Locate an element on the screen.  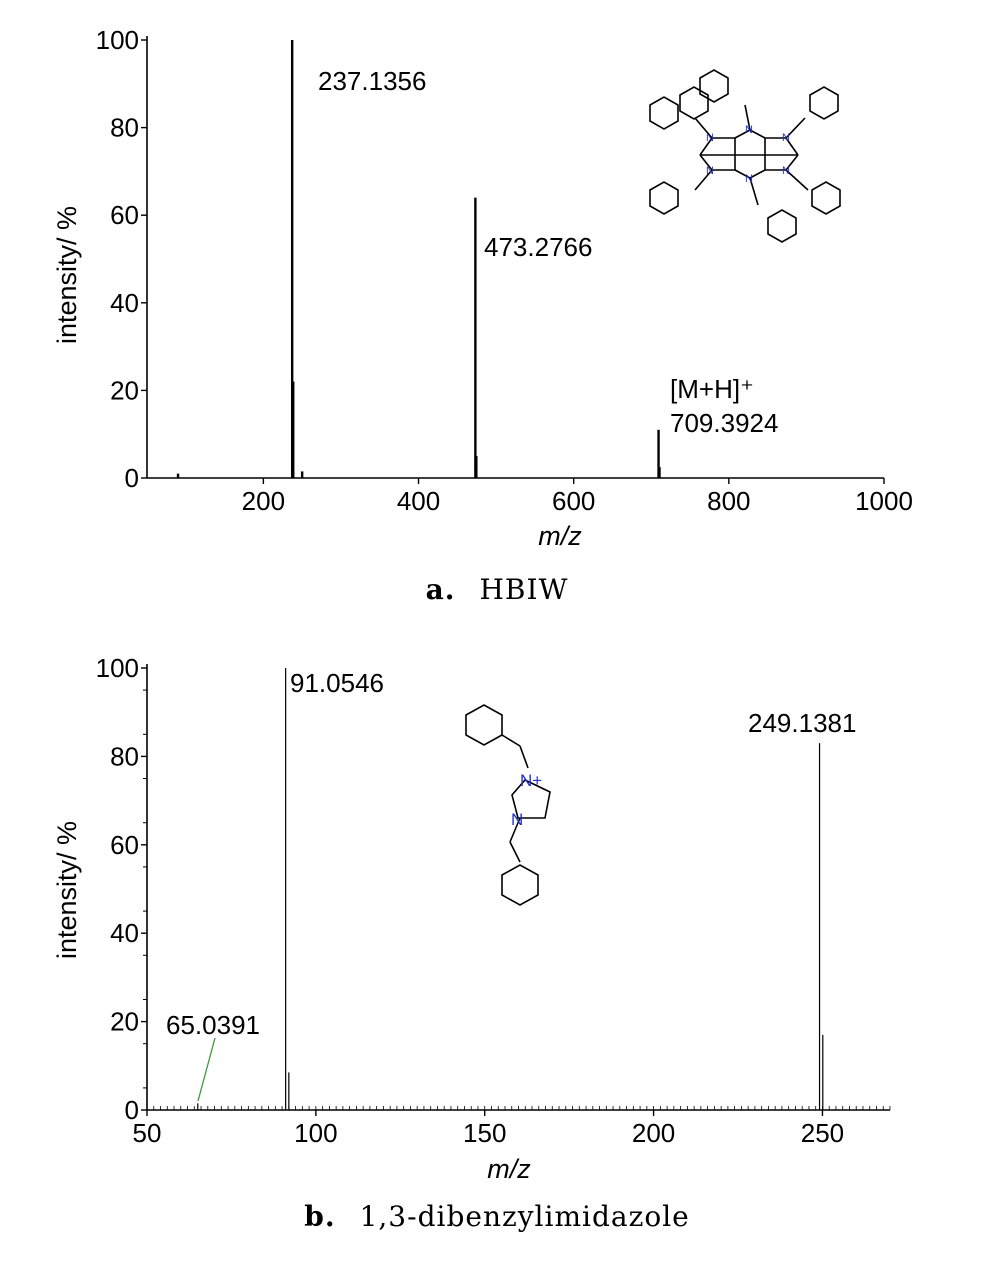
peak-label-249: 249.1381 is located at coordinates (802, 723).